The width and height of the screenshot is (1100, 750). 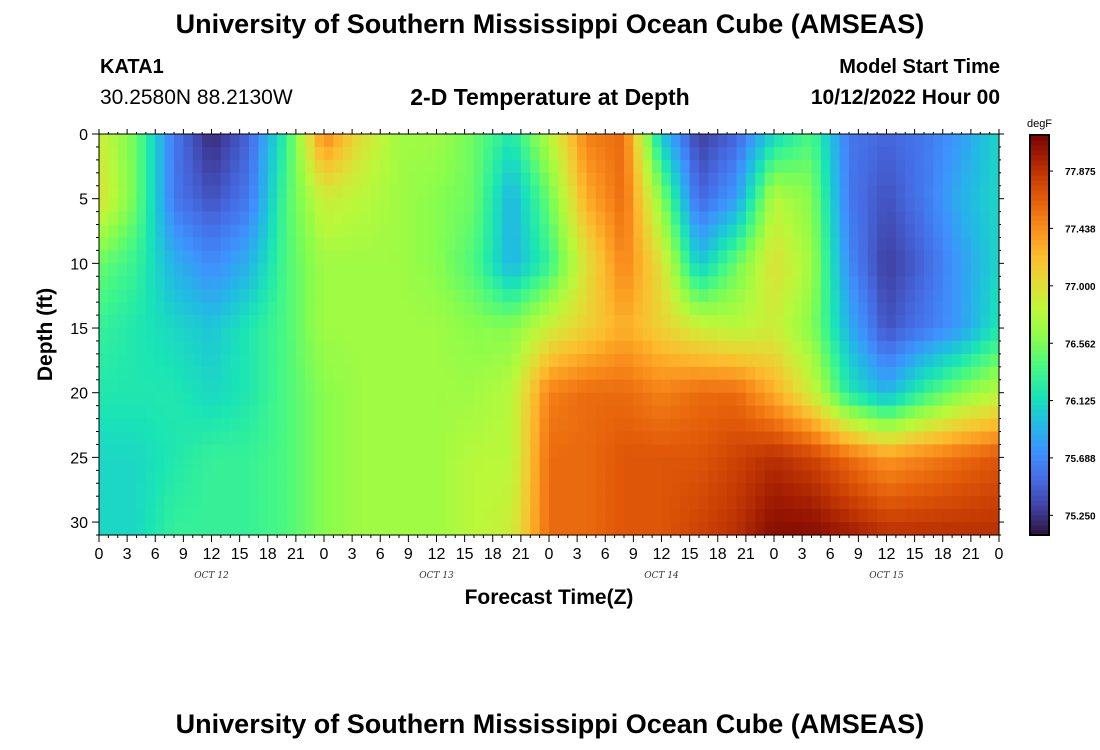 What do you see at coordinates (1080, 344) in the screenshot?
I see `colorbar-tick-label: 76.562` at bounding box center [1080, 344].